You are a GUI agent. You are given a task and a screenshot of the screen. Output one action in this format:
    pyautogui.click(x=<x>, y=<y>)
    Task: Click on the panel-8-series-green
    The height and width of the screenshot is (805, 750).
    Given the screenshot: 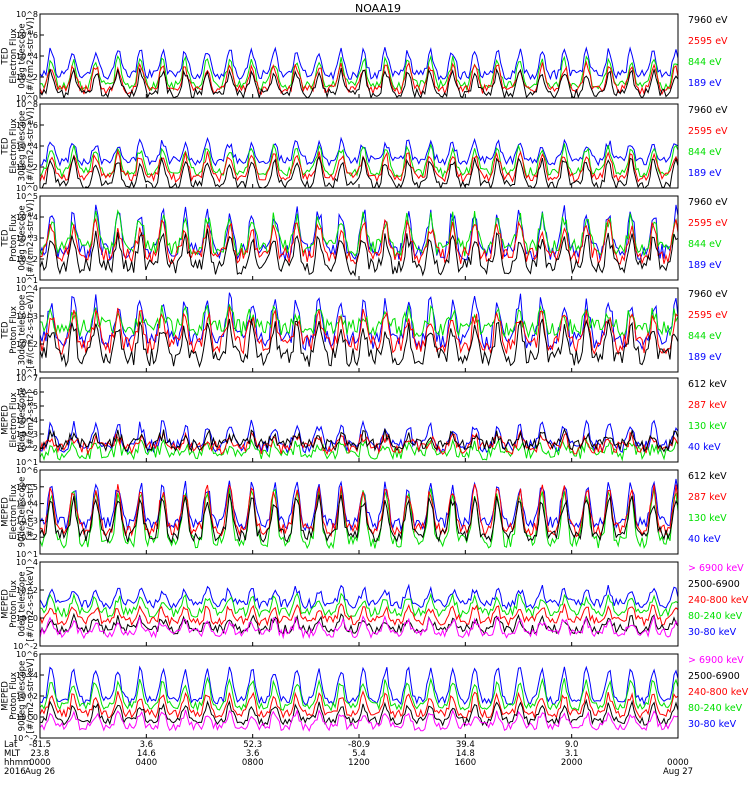 What is the action you would take?
    pyautogui.click(x=359, y=694)
    